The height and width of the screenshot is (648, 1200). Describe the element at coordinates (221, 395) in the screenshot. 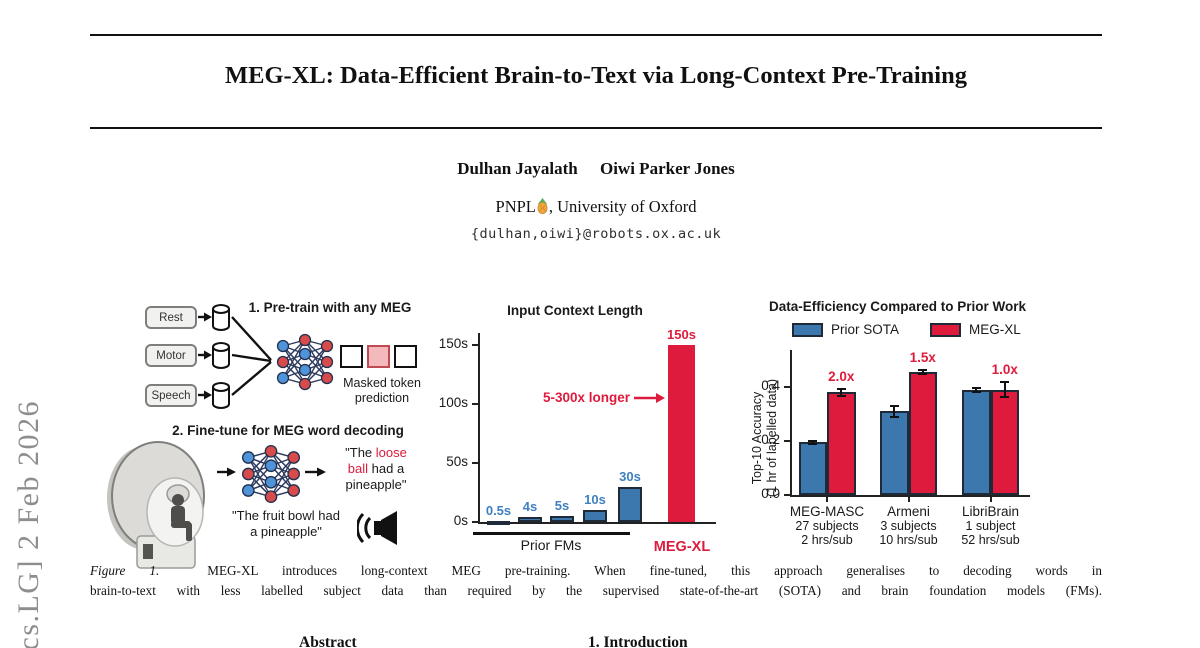

I see `database-icon` at that location.